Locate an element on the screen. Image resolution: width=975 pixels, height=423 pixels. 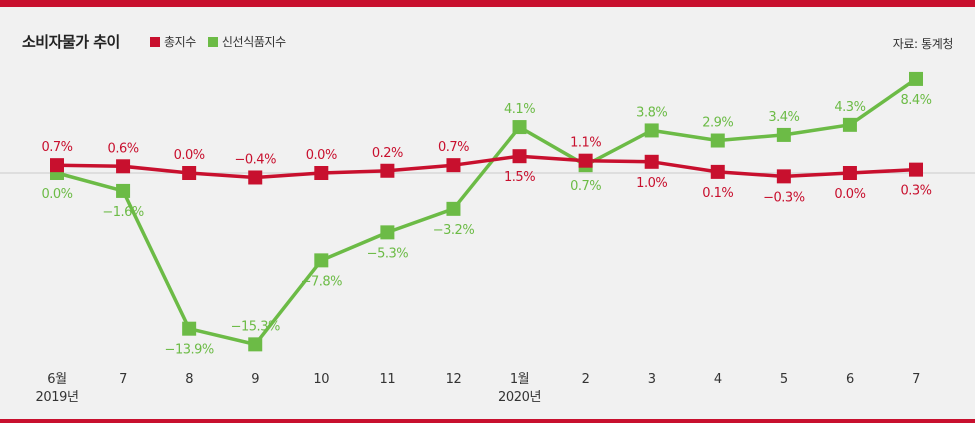
top-accent-bar is located at coordinates (487, 3).